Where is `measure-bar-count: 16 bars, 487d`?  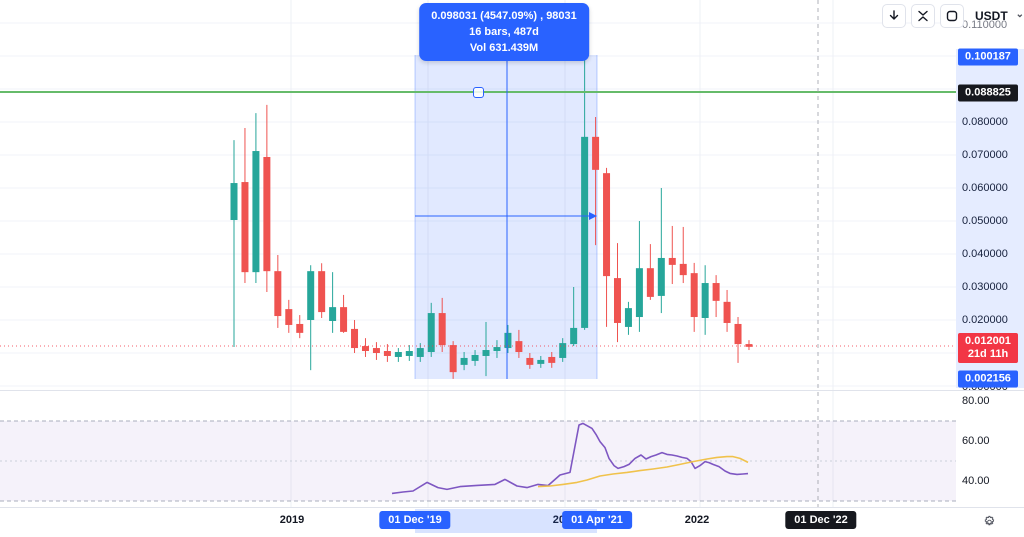
measure-bar-count: 16 bars, 487d is located at coordinates (504, 32).